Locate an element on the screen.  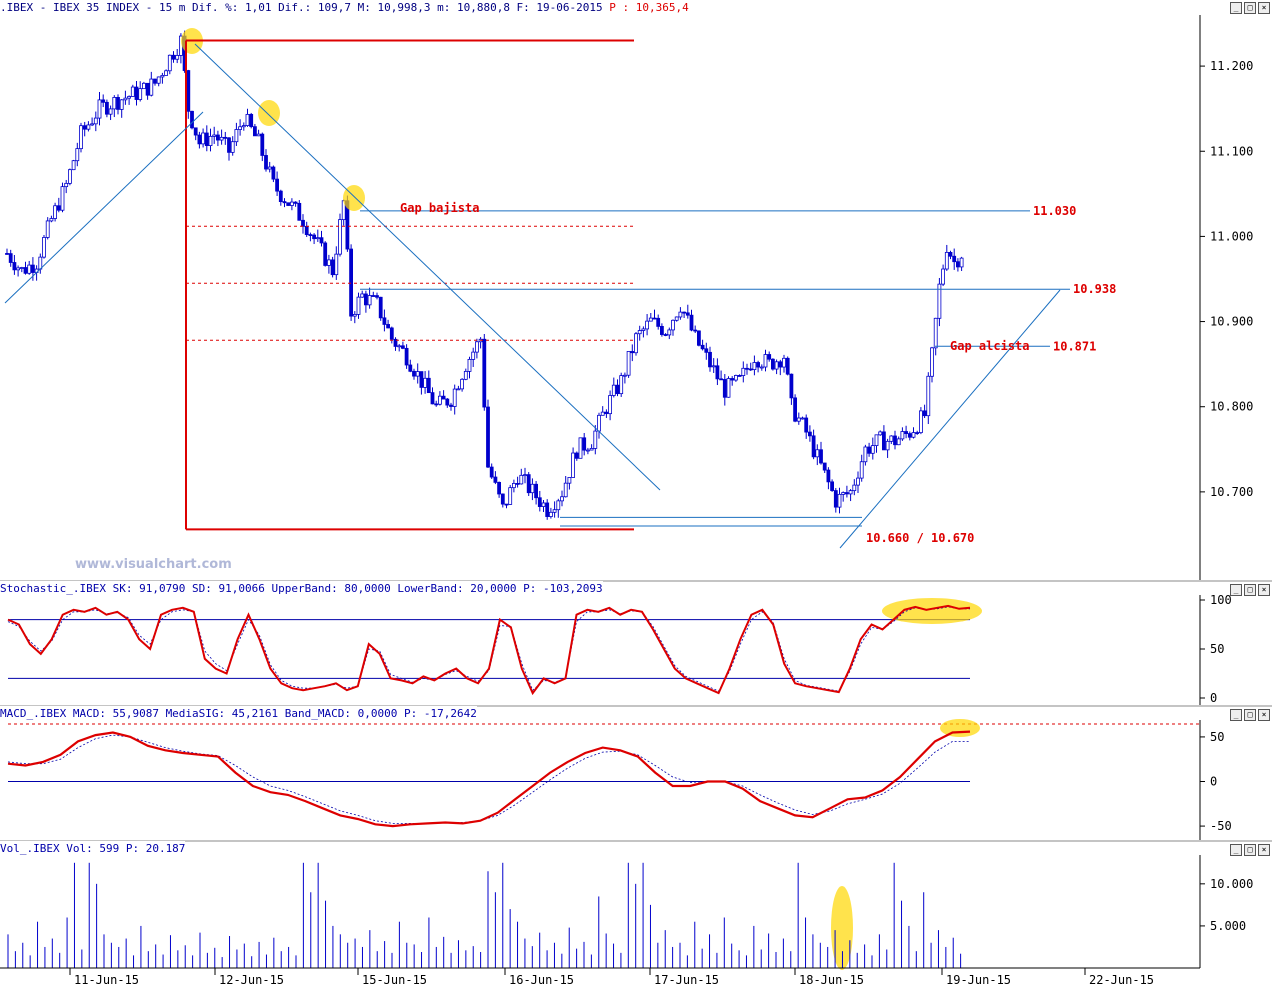
x-tick-label: 17-Jun-15 is located at coordinates (686, 980).